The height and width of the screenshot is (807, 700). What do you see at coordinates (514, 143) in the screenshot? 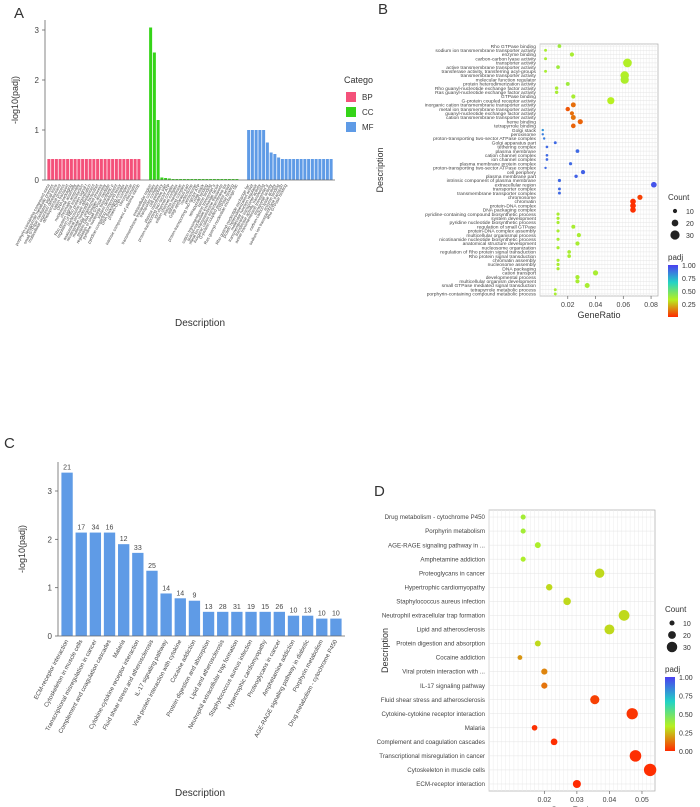
I see `term-label: Golgi apparatus part` at bounding box center [514, 143].